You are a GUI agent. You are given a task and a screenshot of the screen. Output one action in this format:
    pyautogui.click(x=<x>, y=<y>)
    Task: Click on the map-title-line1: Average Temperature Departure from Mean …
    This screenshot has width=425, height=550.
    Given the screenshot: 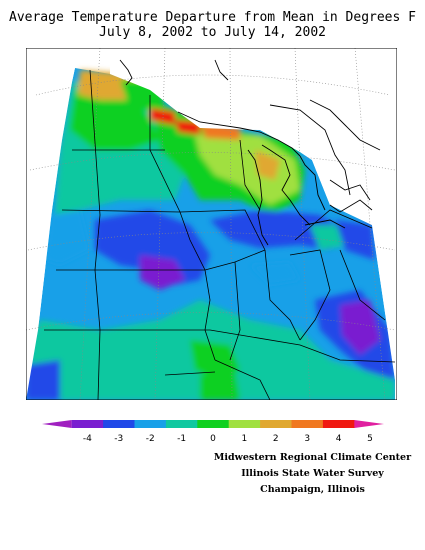 What is the action you would take?
    pyautogui.click(x=212, y=17)
    